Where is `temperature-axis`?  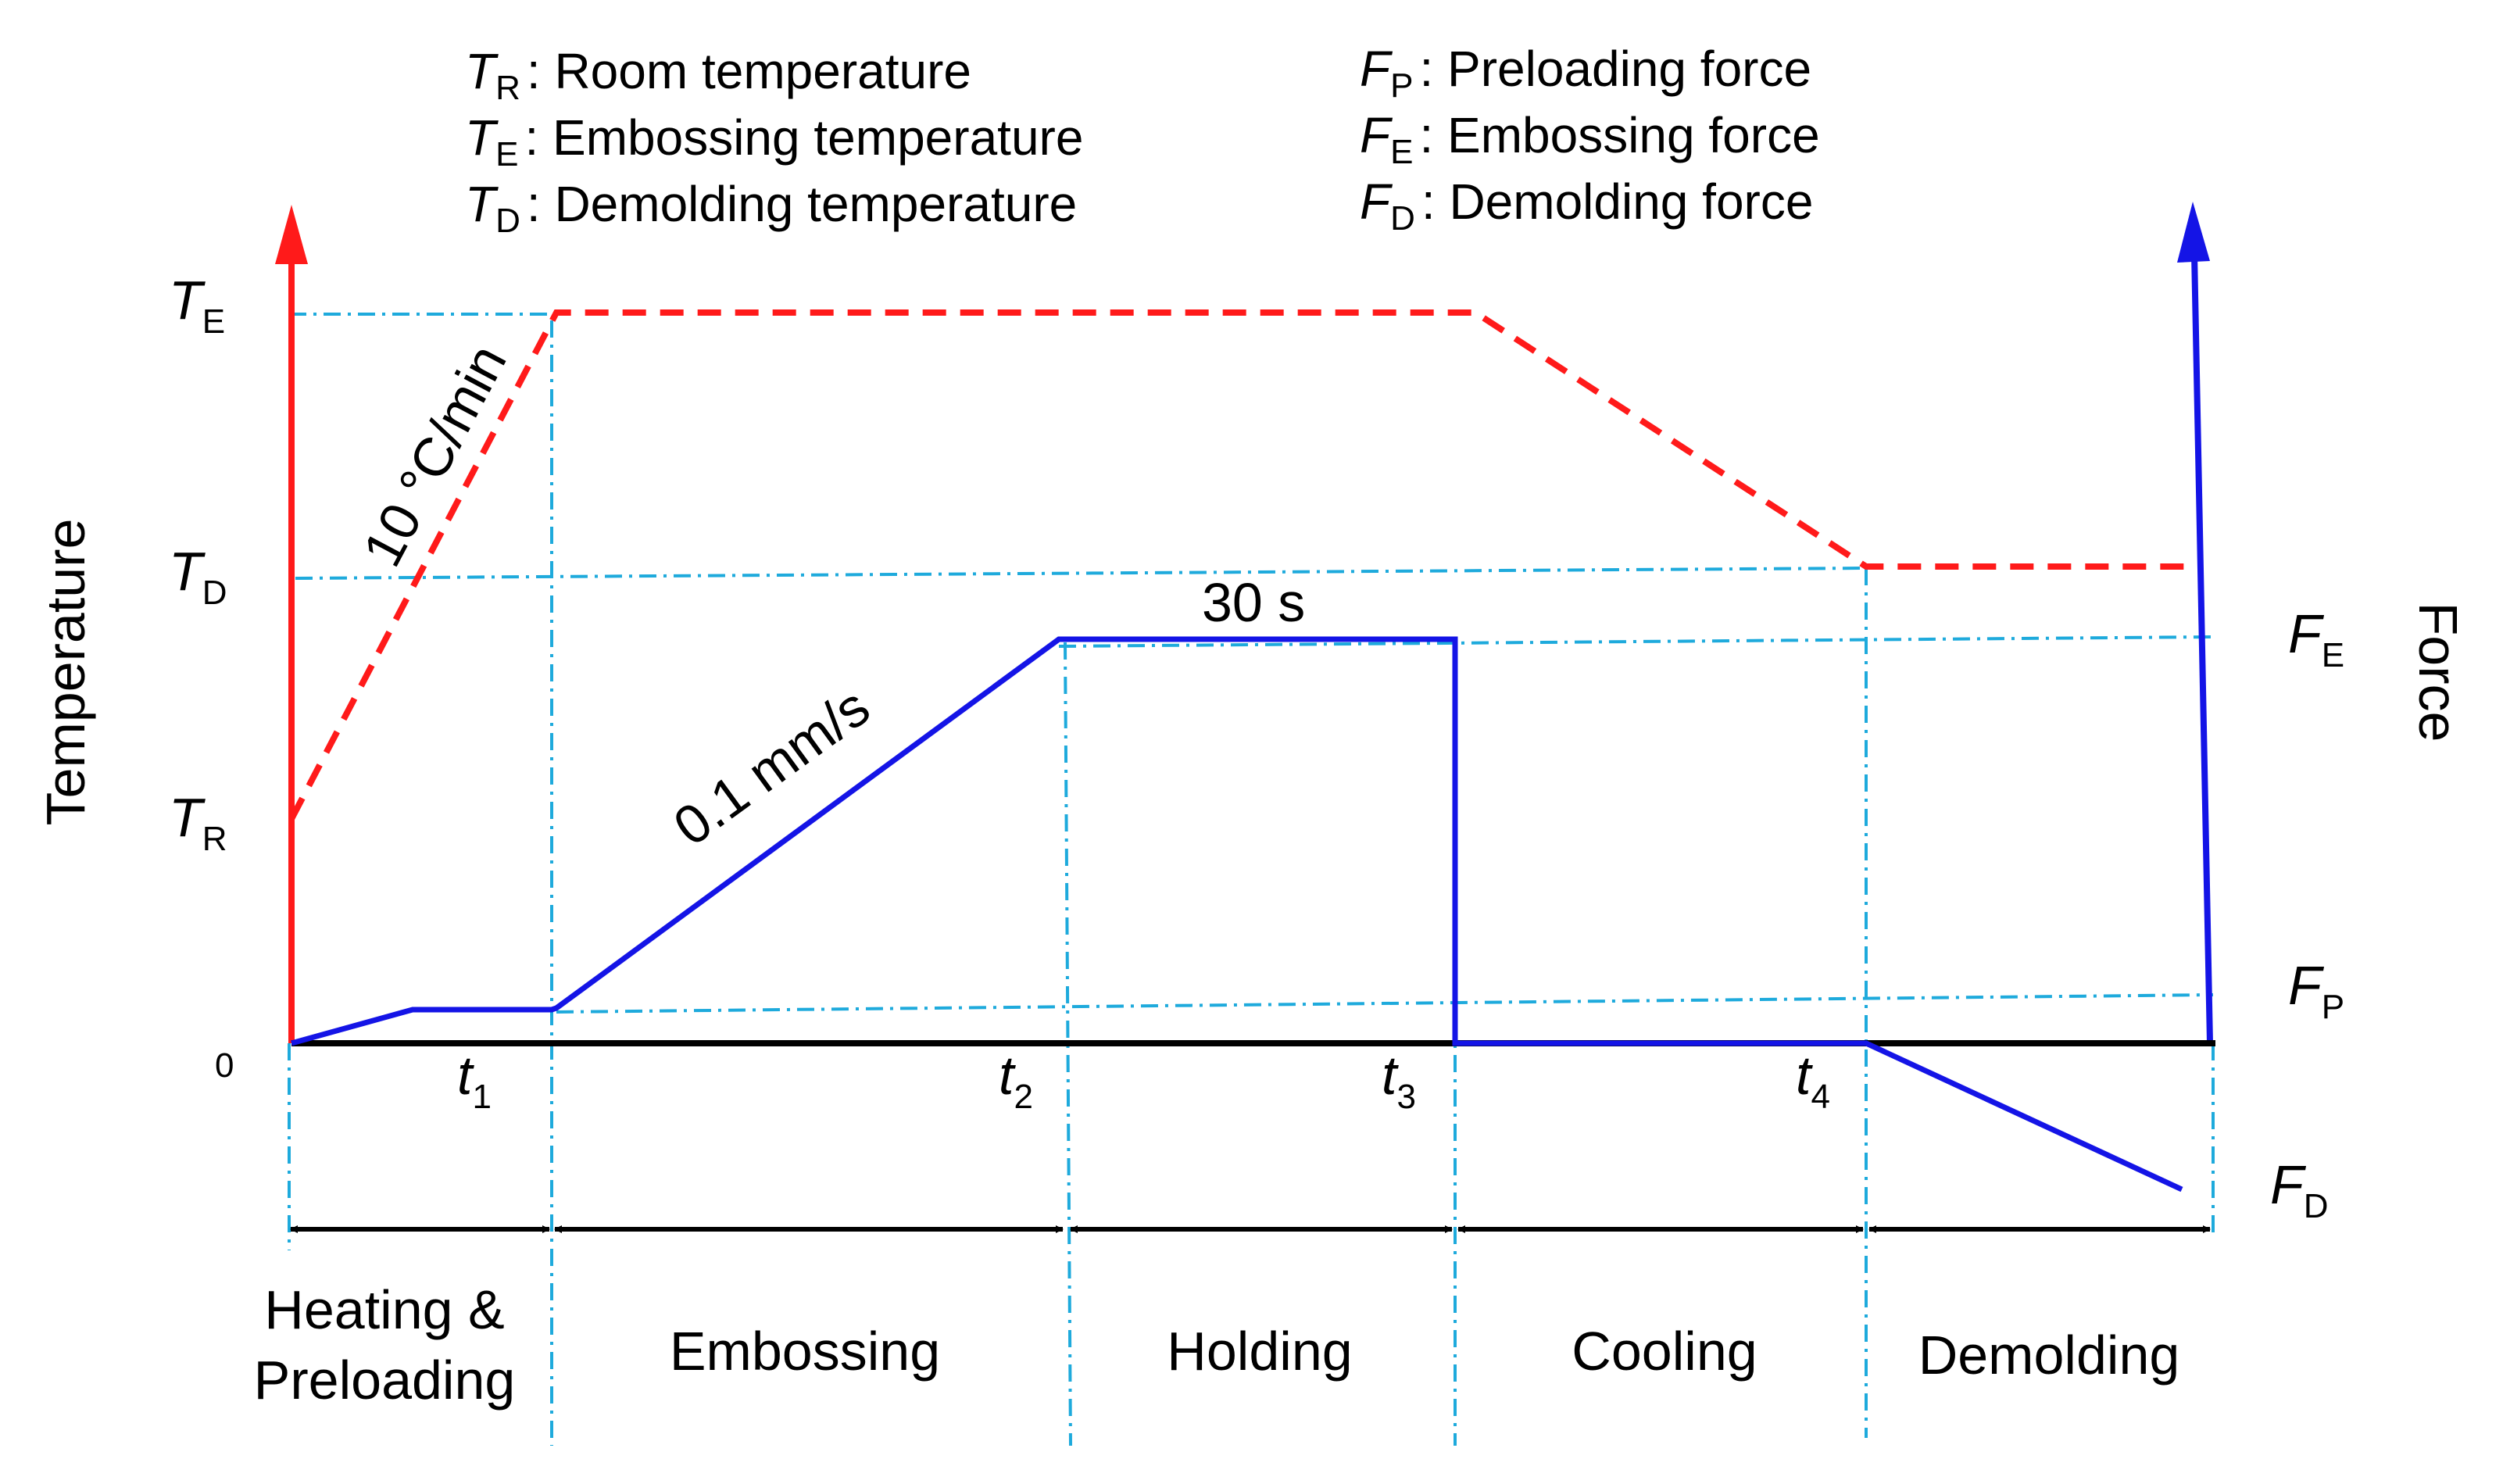
temperature-axis is located at coordinates (291, 624).